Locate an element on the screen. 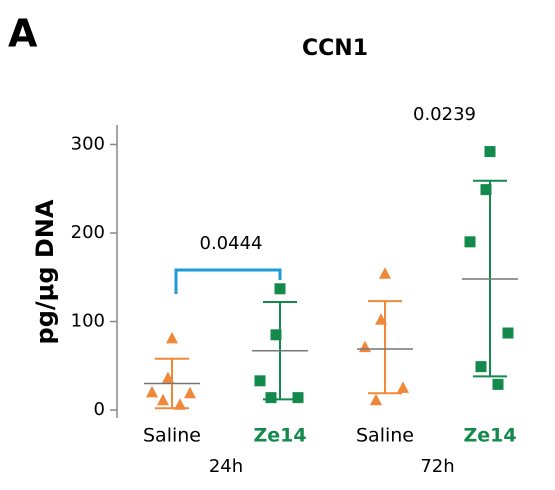 This screenshot has width=555, height=490. y-axis-label: pg/μg DNA is located at coordinates (45, 271).